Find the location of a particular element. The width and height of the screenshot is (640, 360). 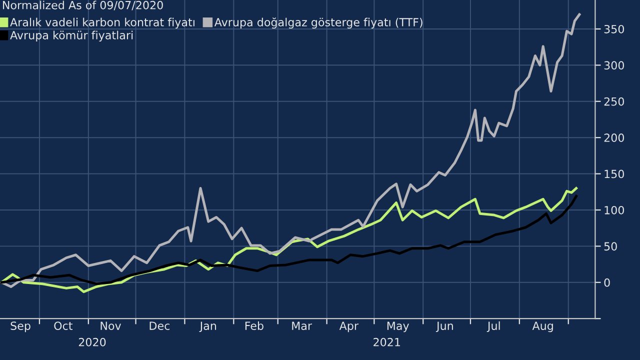

x-tick-label: Mar is located at coordinates (302, 326).